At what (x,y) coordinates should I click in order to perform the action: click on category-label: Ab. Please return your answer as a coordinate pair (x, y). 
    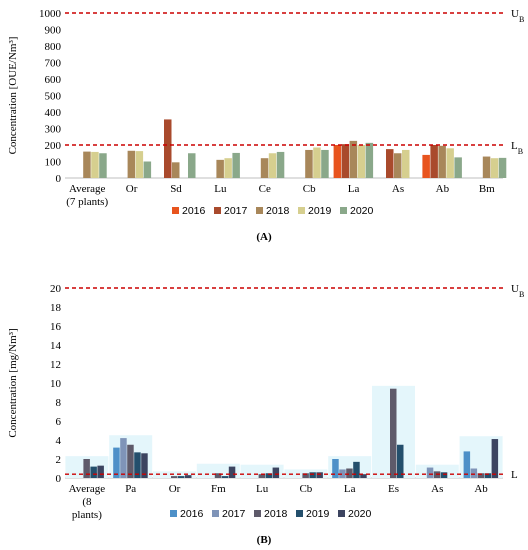
    Looking at the image, I should click on (481, 489).